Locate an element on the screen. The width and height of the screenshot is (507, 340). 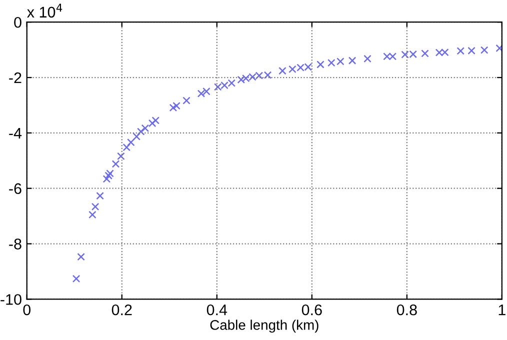
x-tick-label: 0.4 is located at coordinates (217, 310).